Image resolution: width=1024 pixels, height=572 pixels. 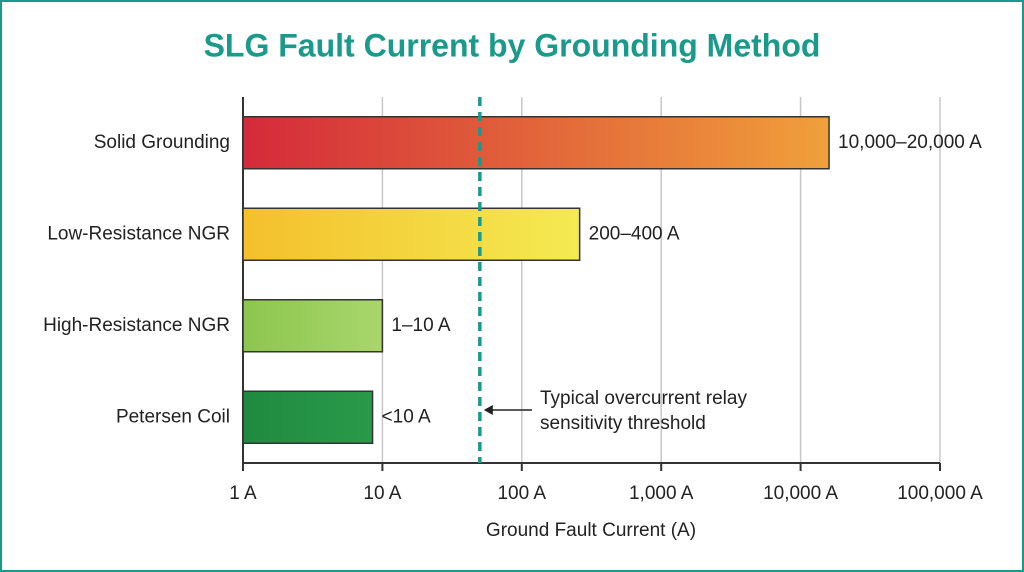 I want to click on x-tick-label: 1,000 A, so click(x=661, y=493).